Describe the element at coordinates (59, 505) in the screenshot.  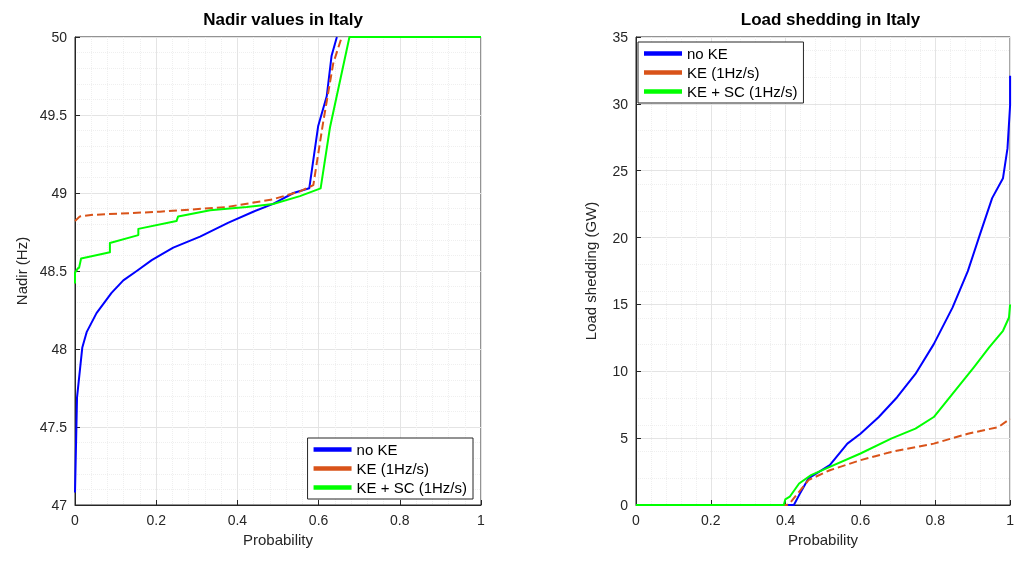
I see `y-tick-label: 47` at that location.